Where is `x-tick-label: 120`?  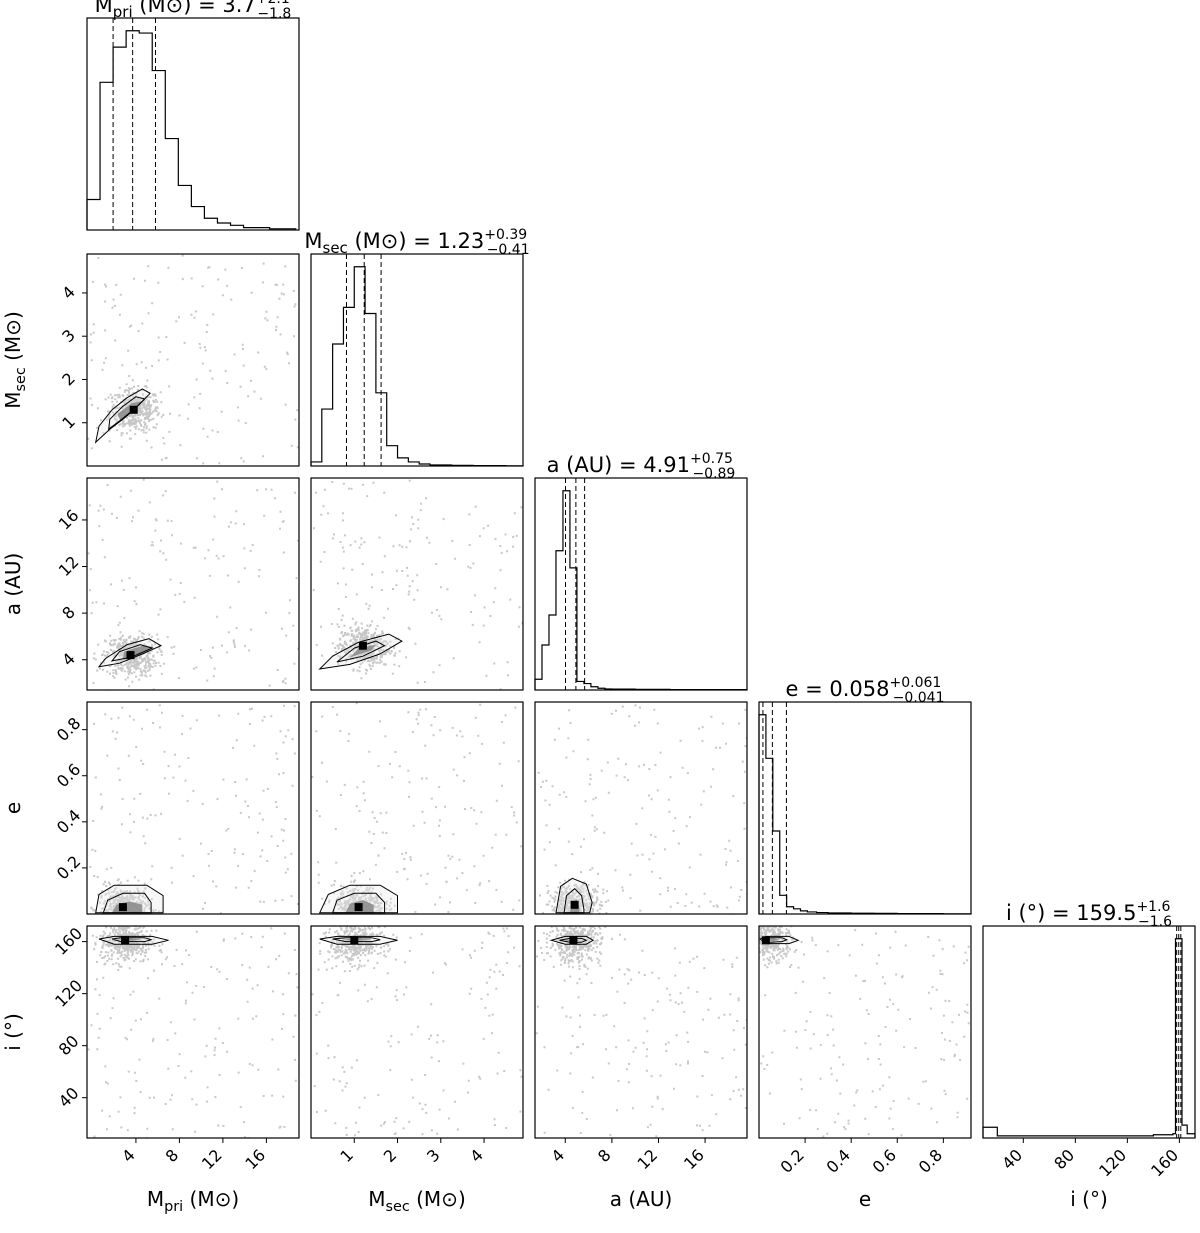 x-tick-label: 120 is located at coordinates (1112, 1162).